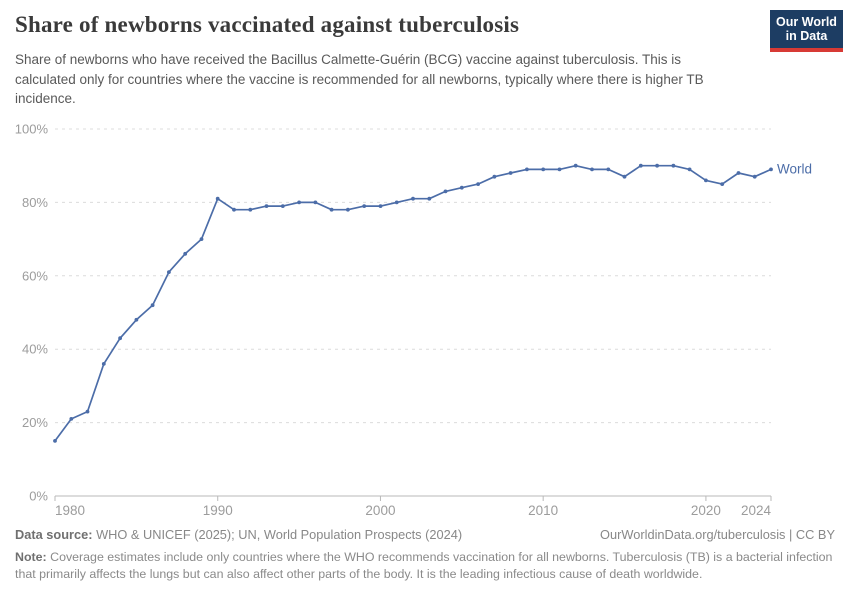 This screenshot has height=600, width=850. Describe the element at coordinates (380, 206) in the screenshot. I see `data-point-2000` at that location.